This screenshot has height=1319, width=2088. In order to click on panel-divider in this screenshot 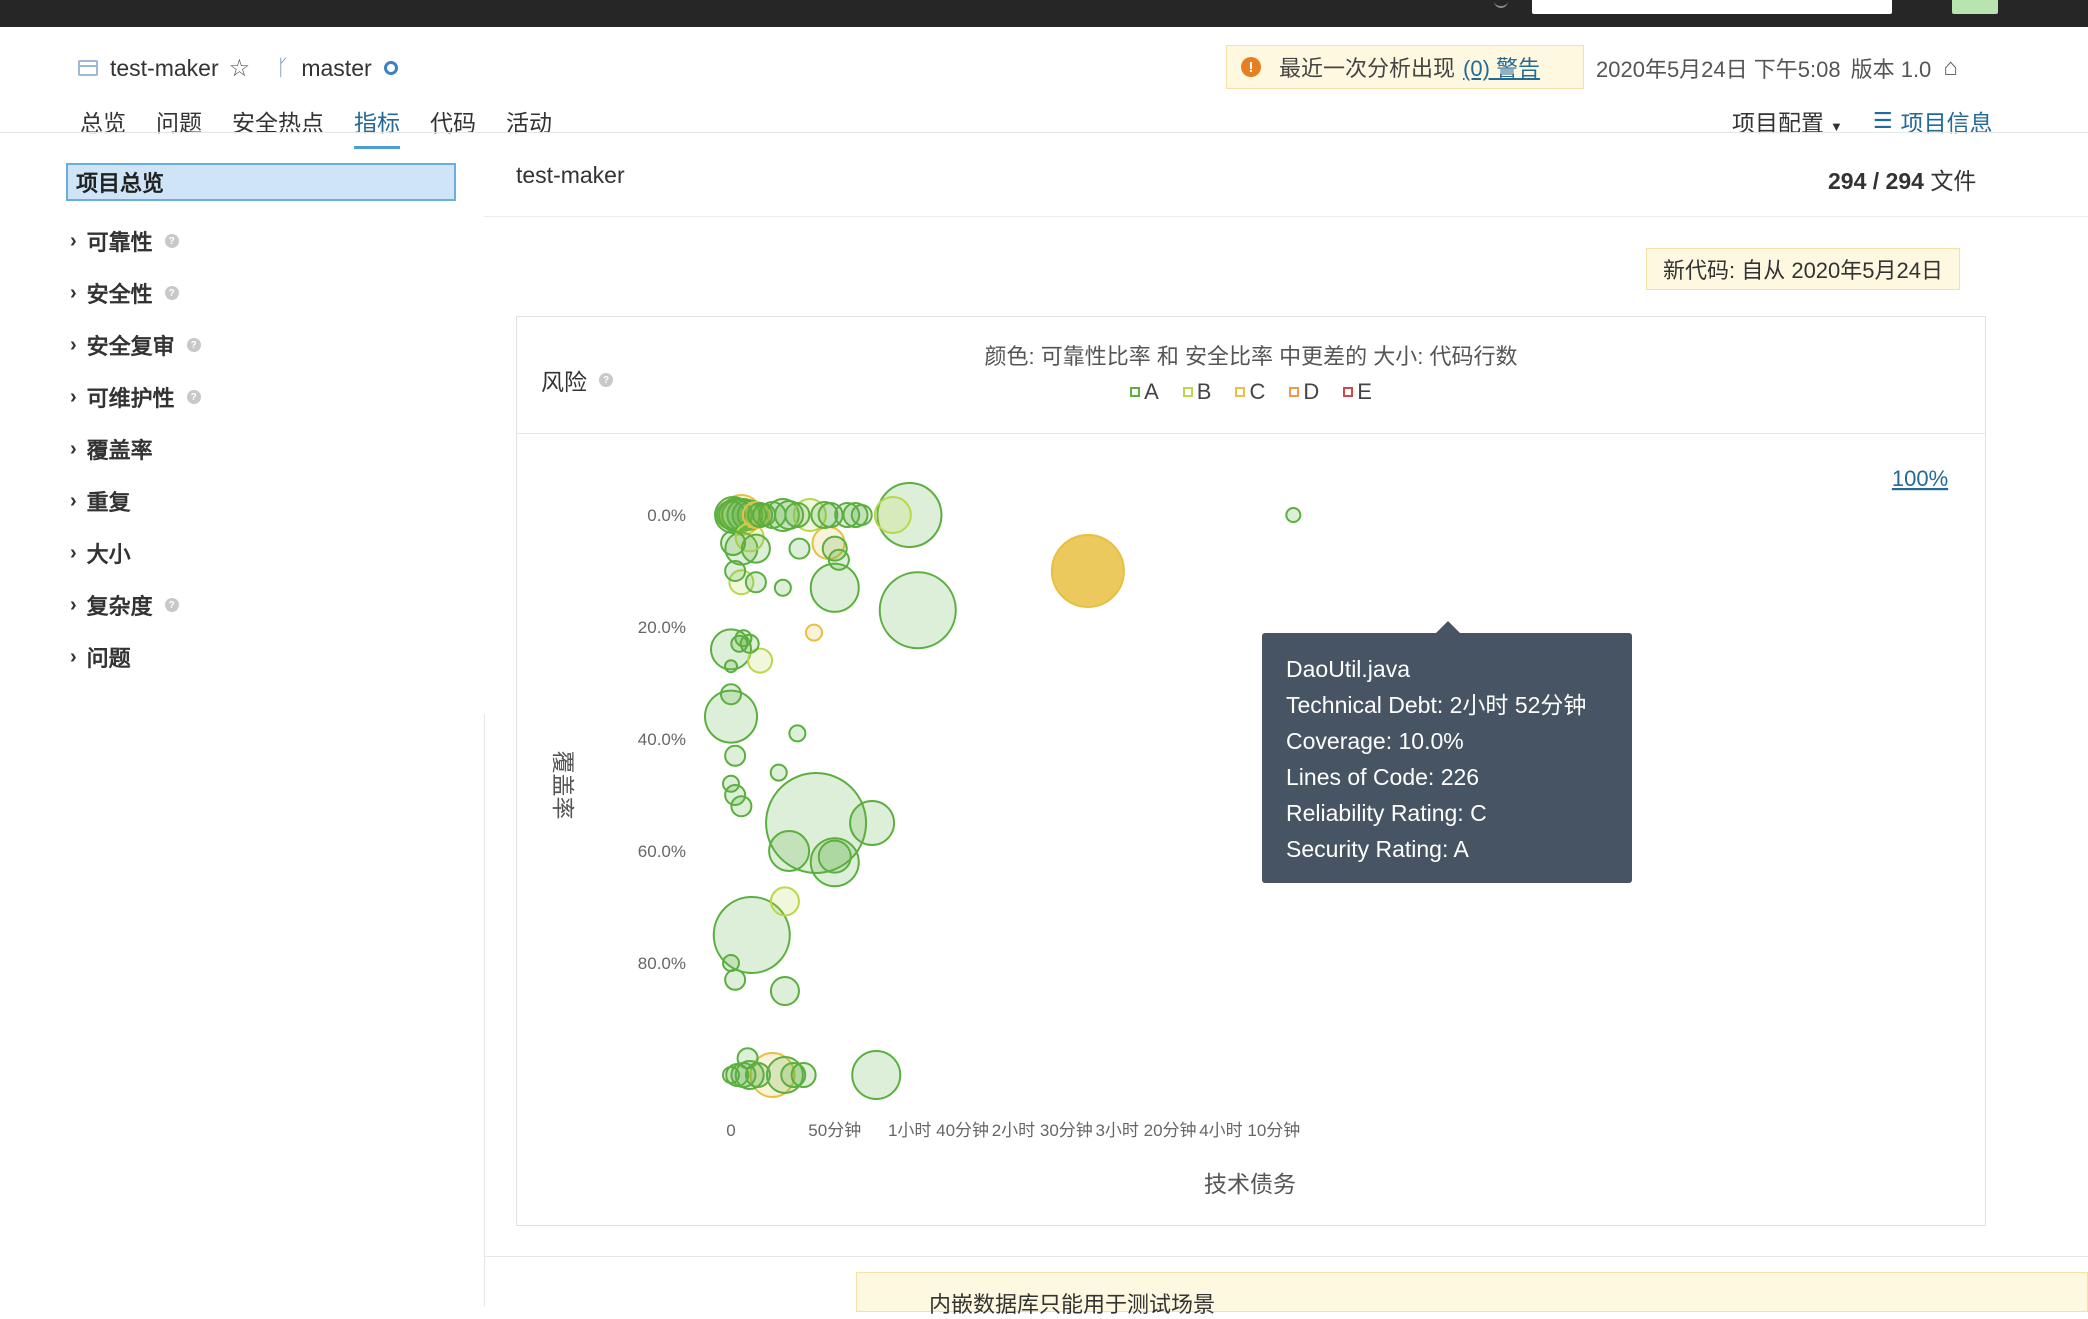, I will do `click(1251, 433)`.